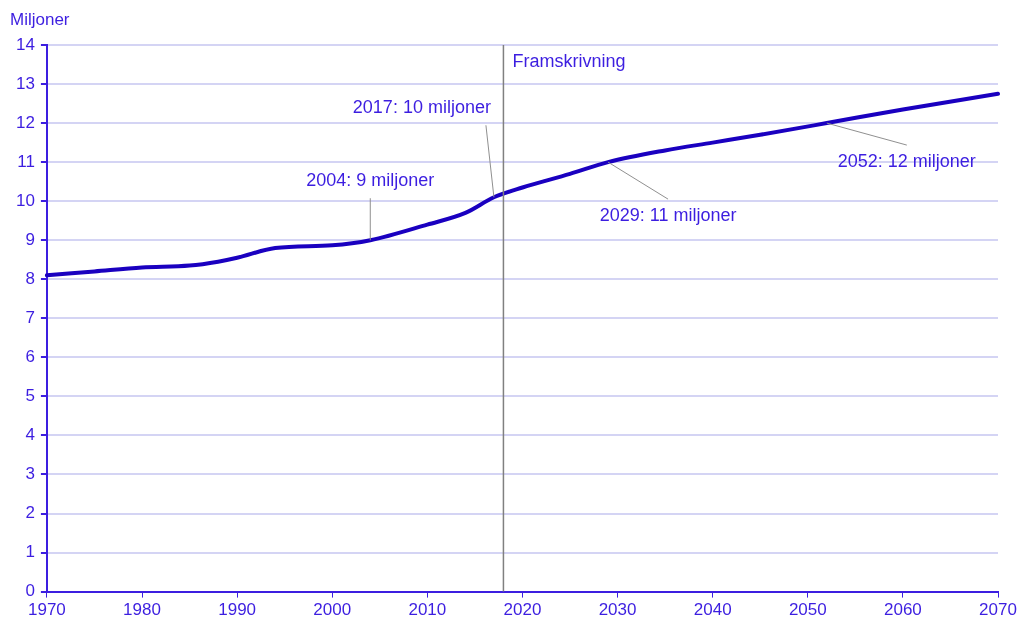 Image resolution: width=1024 pixels, height=629 pixels. I want to click on x-tick-label: 2010, so click(427, 610).